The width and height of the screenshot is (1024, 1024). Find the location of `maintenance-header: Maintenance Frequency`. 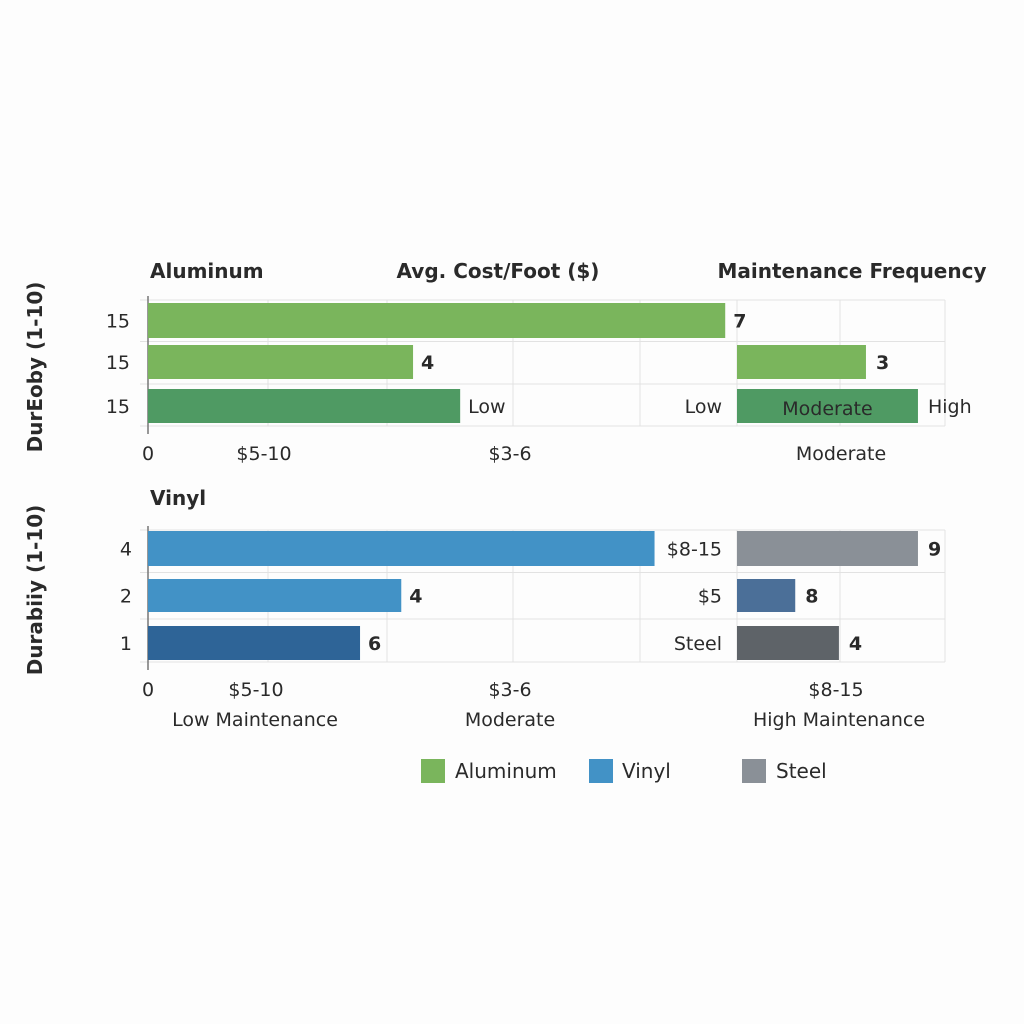

maintenance-header: Maintenance Frequency is located at coordinates (851, 271).